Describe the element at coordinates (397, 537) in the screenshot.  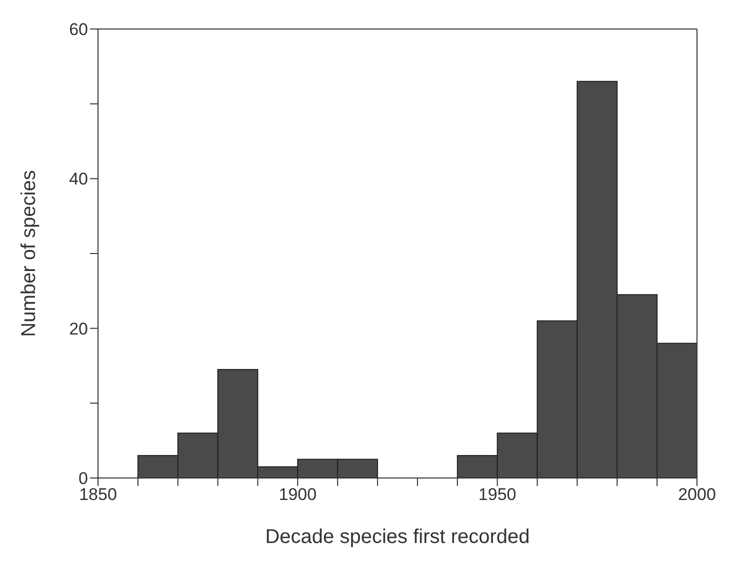
I see `x-axis-title: Decade species first recorded` at that location.